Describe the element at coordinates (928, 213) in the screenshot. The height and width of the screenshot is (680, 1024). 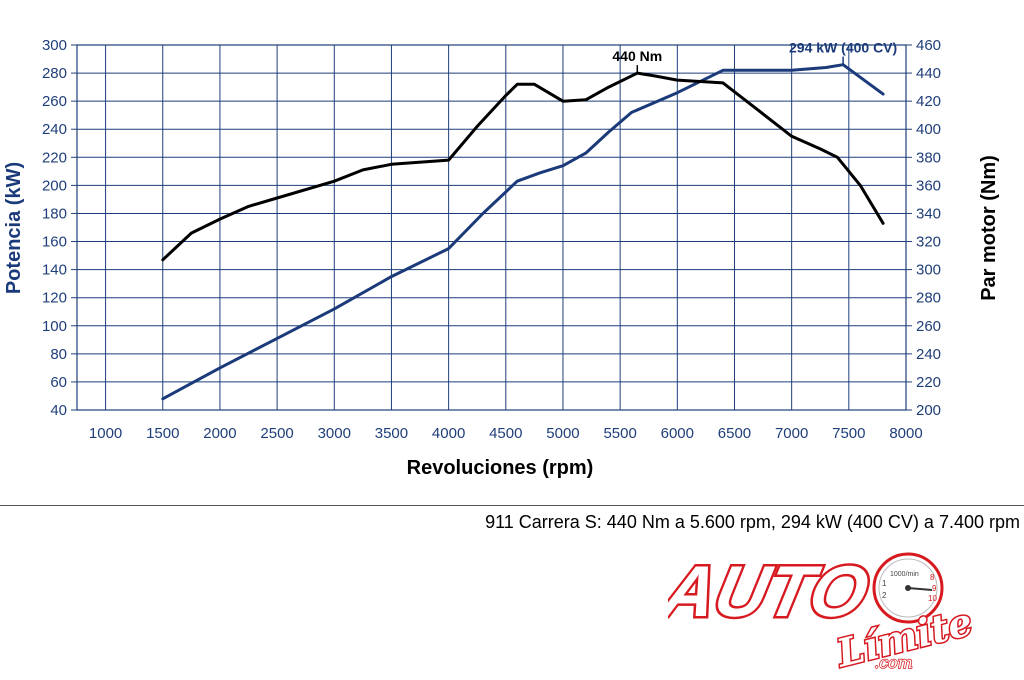
I see `y-right-tick-label: 340` at that location.